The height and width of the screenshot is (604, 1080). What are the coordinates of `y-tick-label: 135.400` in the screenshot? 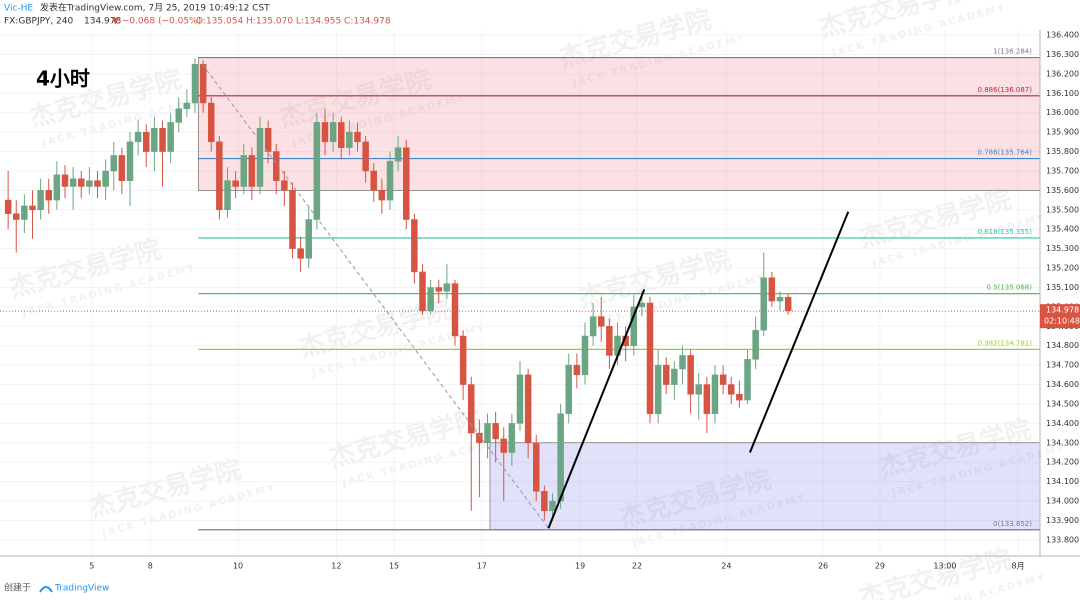 It's located at (1062, 229).